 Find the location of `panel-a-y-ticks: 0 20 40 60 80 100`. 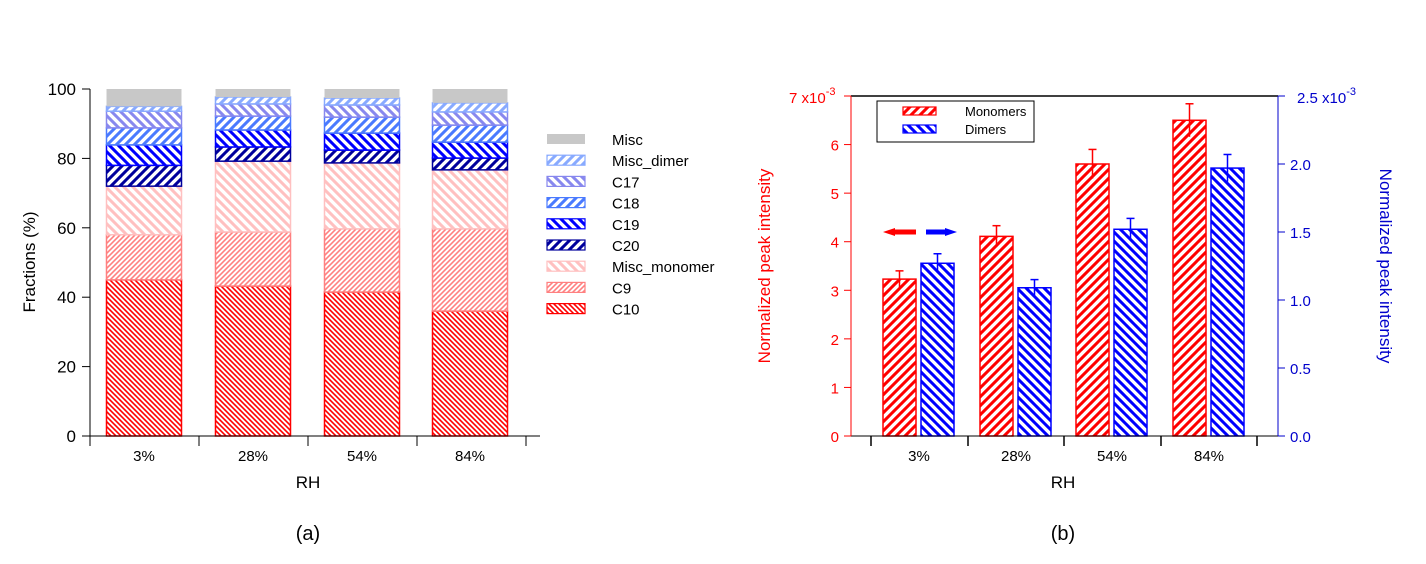

panel-a-y-ticks: 0 20 40 60 80 100 is located at coordinates (69, 263).